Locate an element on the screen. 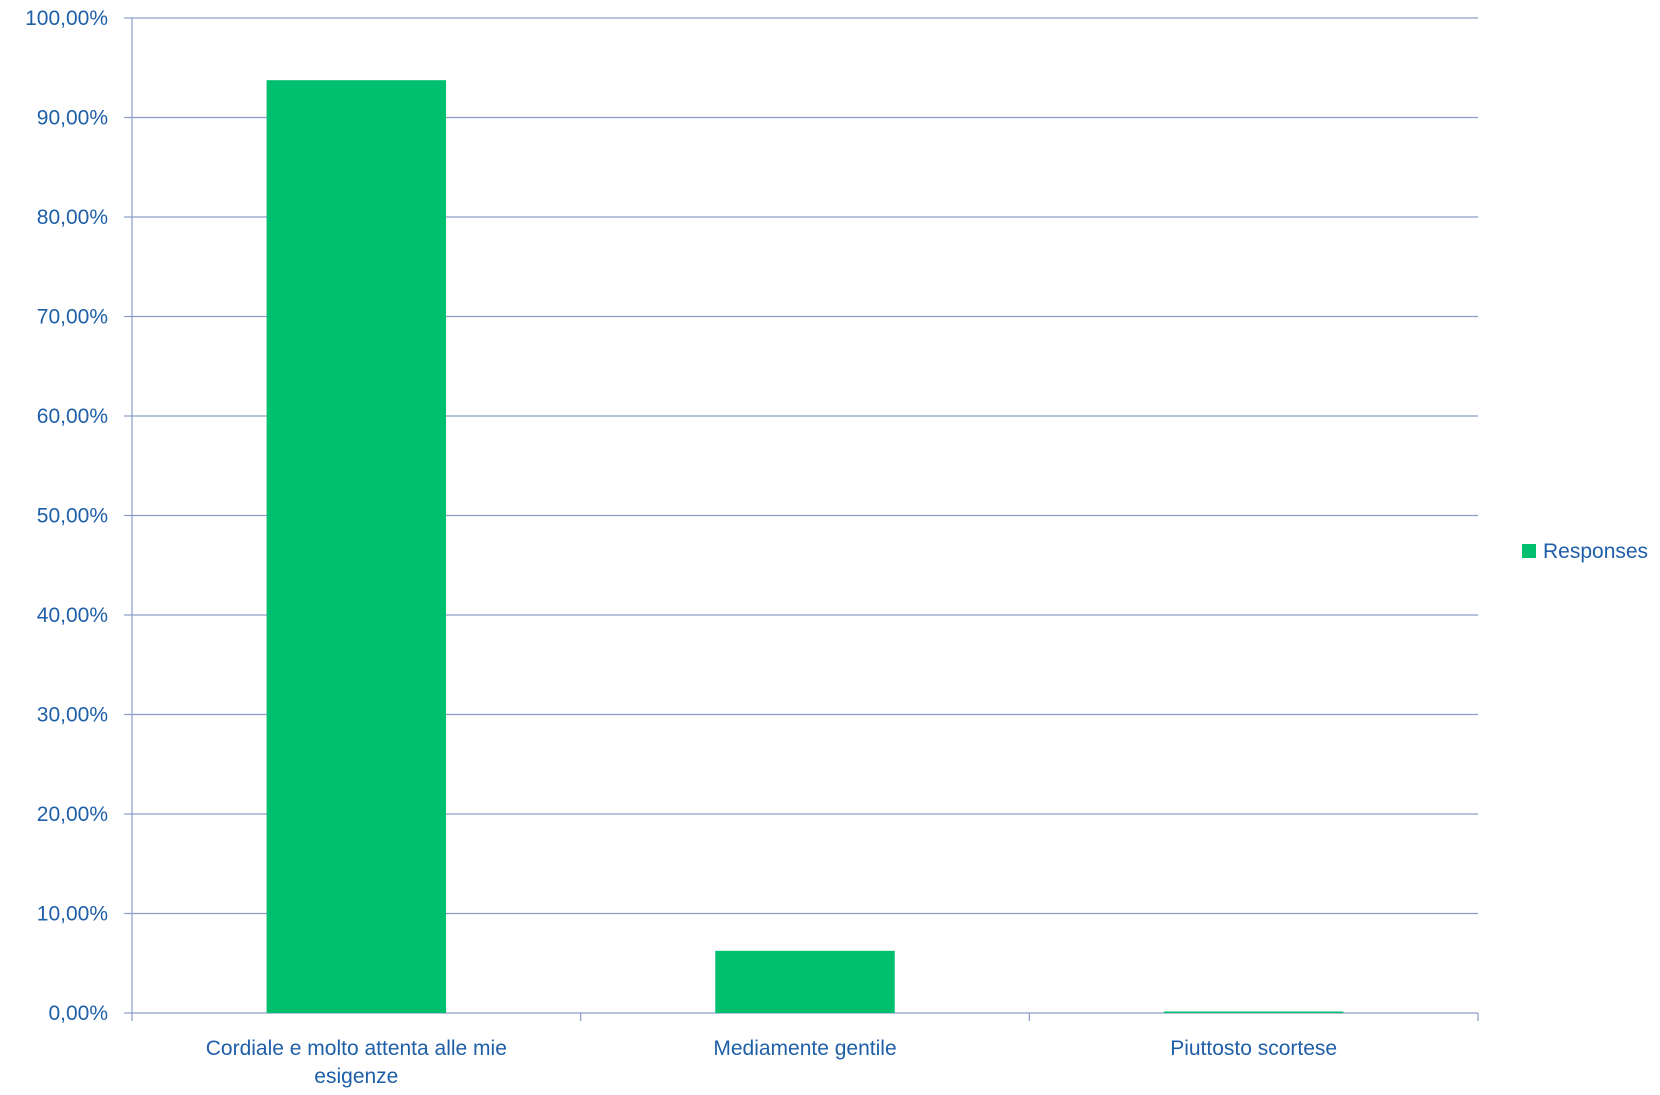  x-category-label: Piuttosto scortese is located at coordinates (1253, 1048).